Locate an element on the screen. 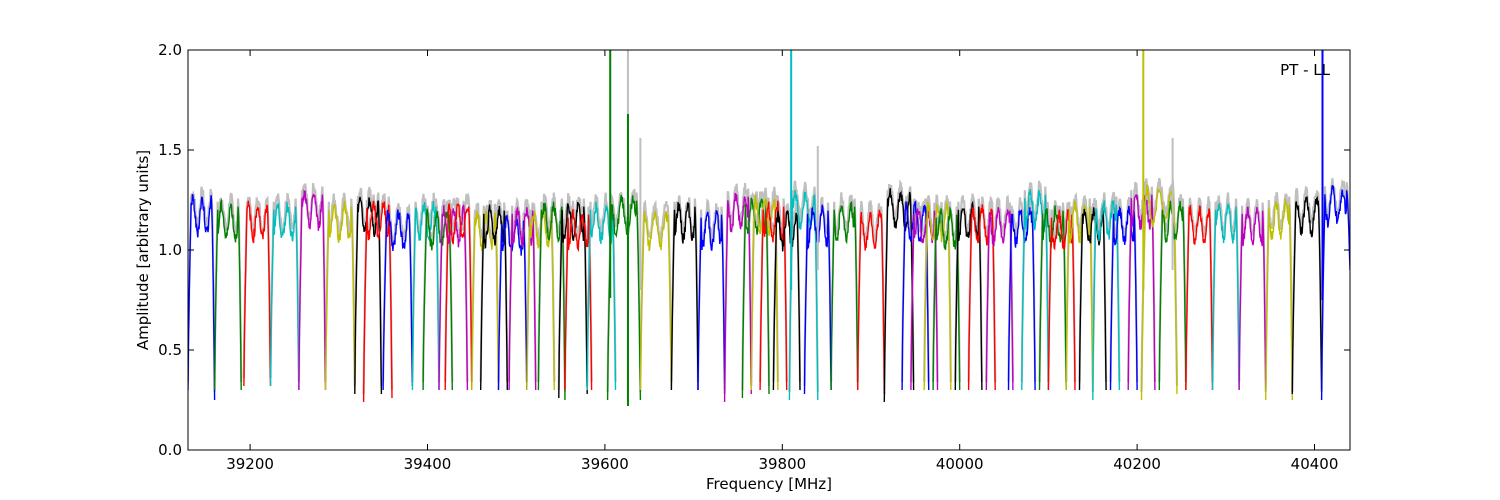 The image size is (1500, 500). y-tick-label: 0.5 is located at coordinates (170, 350).